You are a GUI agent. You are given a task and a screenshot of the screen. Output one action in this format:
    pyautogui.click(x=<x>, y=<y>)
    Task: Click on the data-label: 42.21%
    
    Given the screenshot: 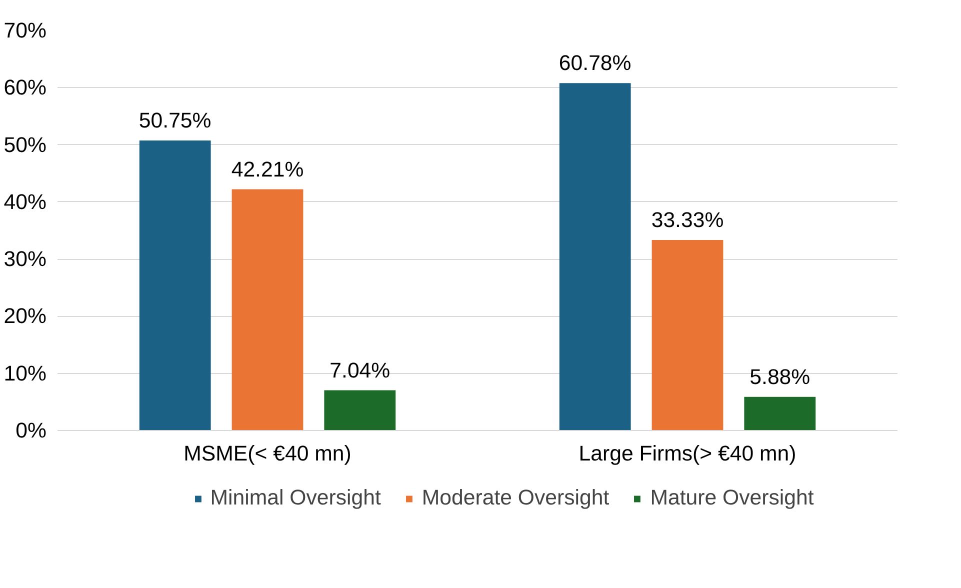 What is the action you would take?
    pyautogui.click(x=267, y=169)
    